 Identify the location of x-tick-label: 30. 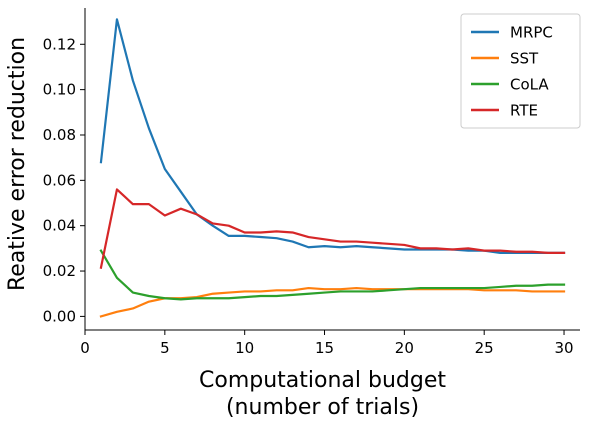
(563, 348).